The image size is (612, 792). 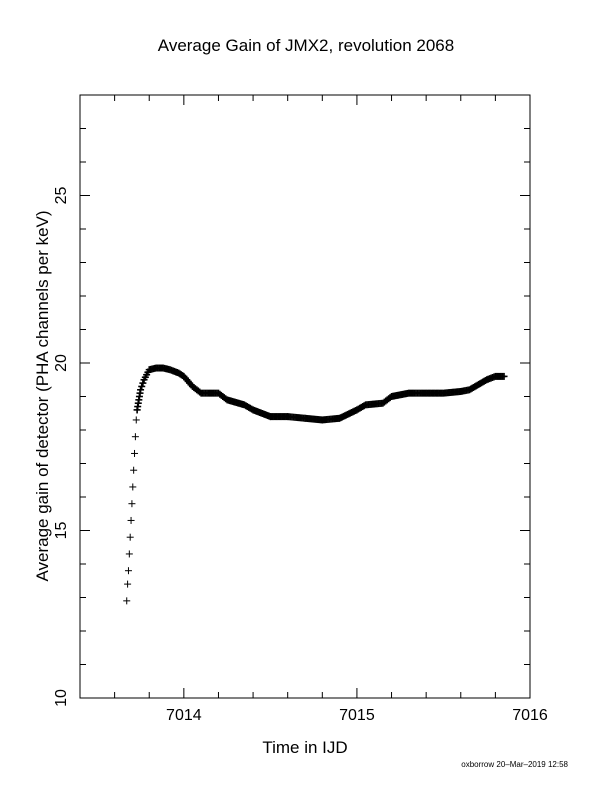 I want to click on x-tick-label: 7014, so click(x=184, y=715).